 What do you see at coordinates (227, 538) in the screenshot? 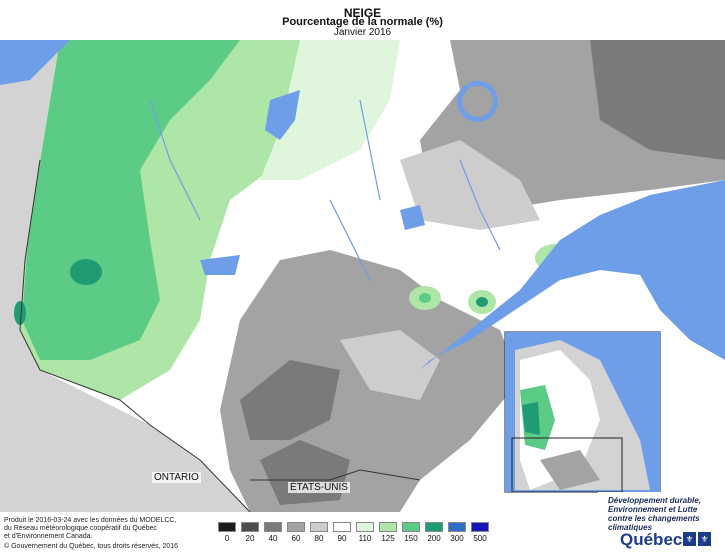
I see `legend-tick-label: 0` at bounding box center [227, 538].